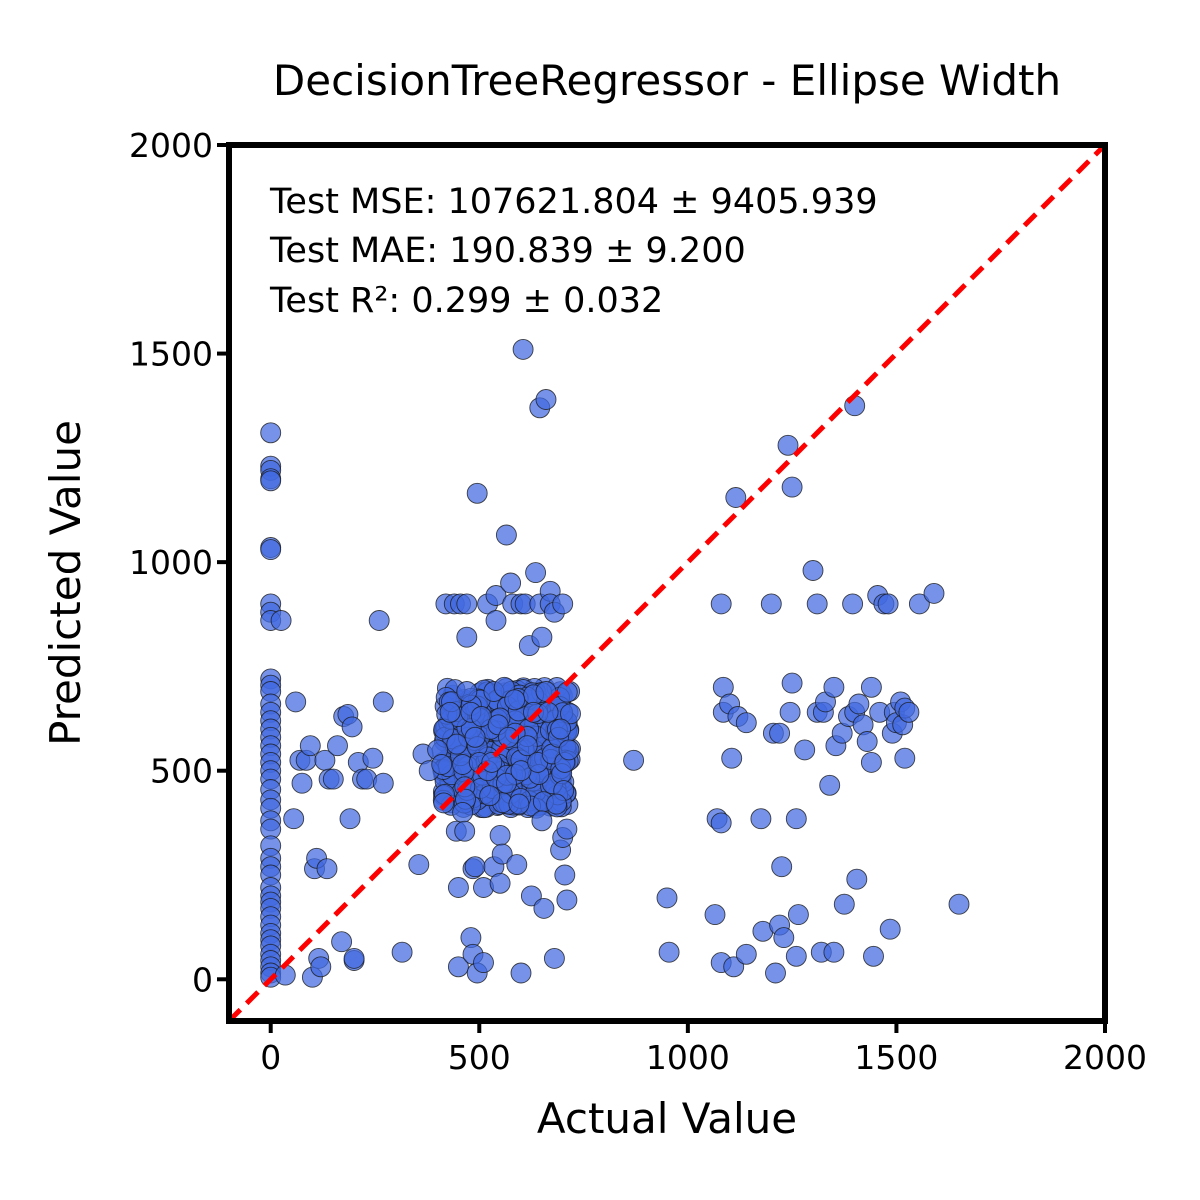 The image size is (1200, 1200). Describe the element at coordinates (507, 251) in the screenshot. I see `metric-mae: Test MAE: 190.839 ± 9.200` at that location.